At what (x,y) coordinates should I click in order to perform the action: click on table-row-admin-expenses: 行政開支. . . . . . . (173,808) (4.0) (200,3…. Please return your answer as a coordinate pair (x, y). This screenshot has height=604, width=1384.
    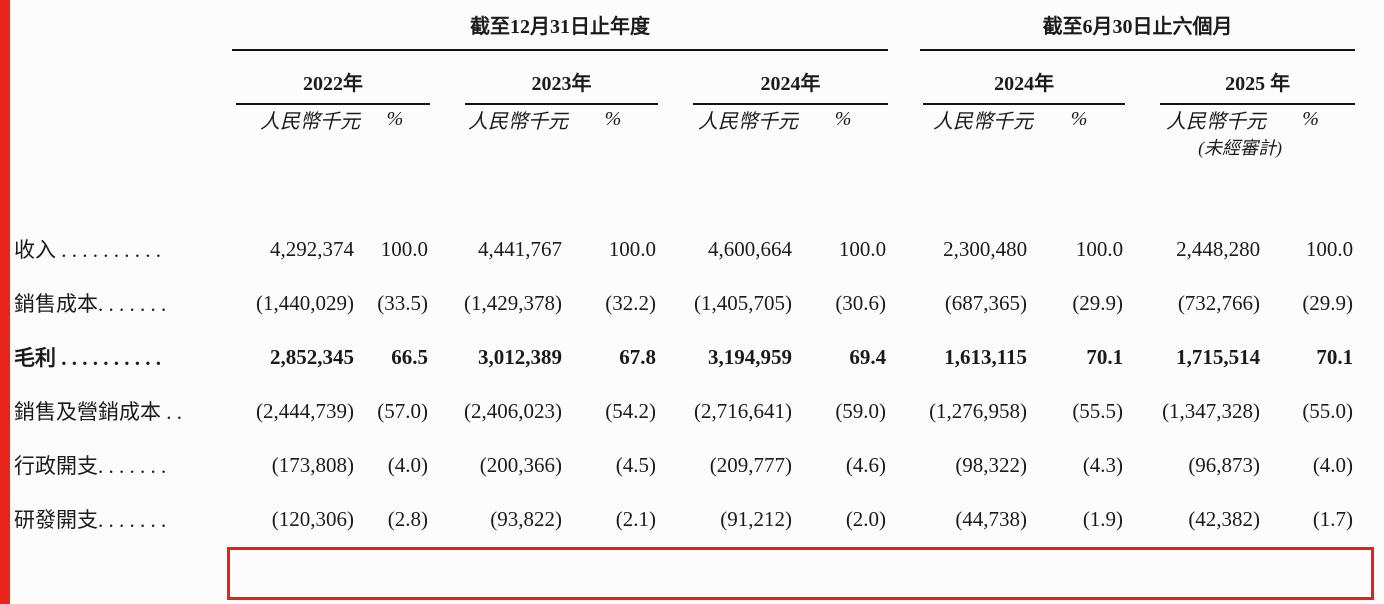
    Looking at the image, I should click on (683, 465).